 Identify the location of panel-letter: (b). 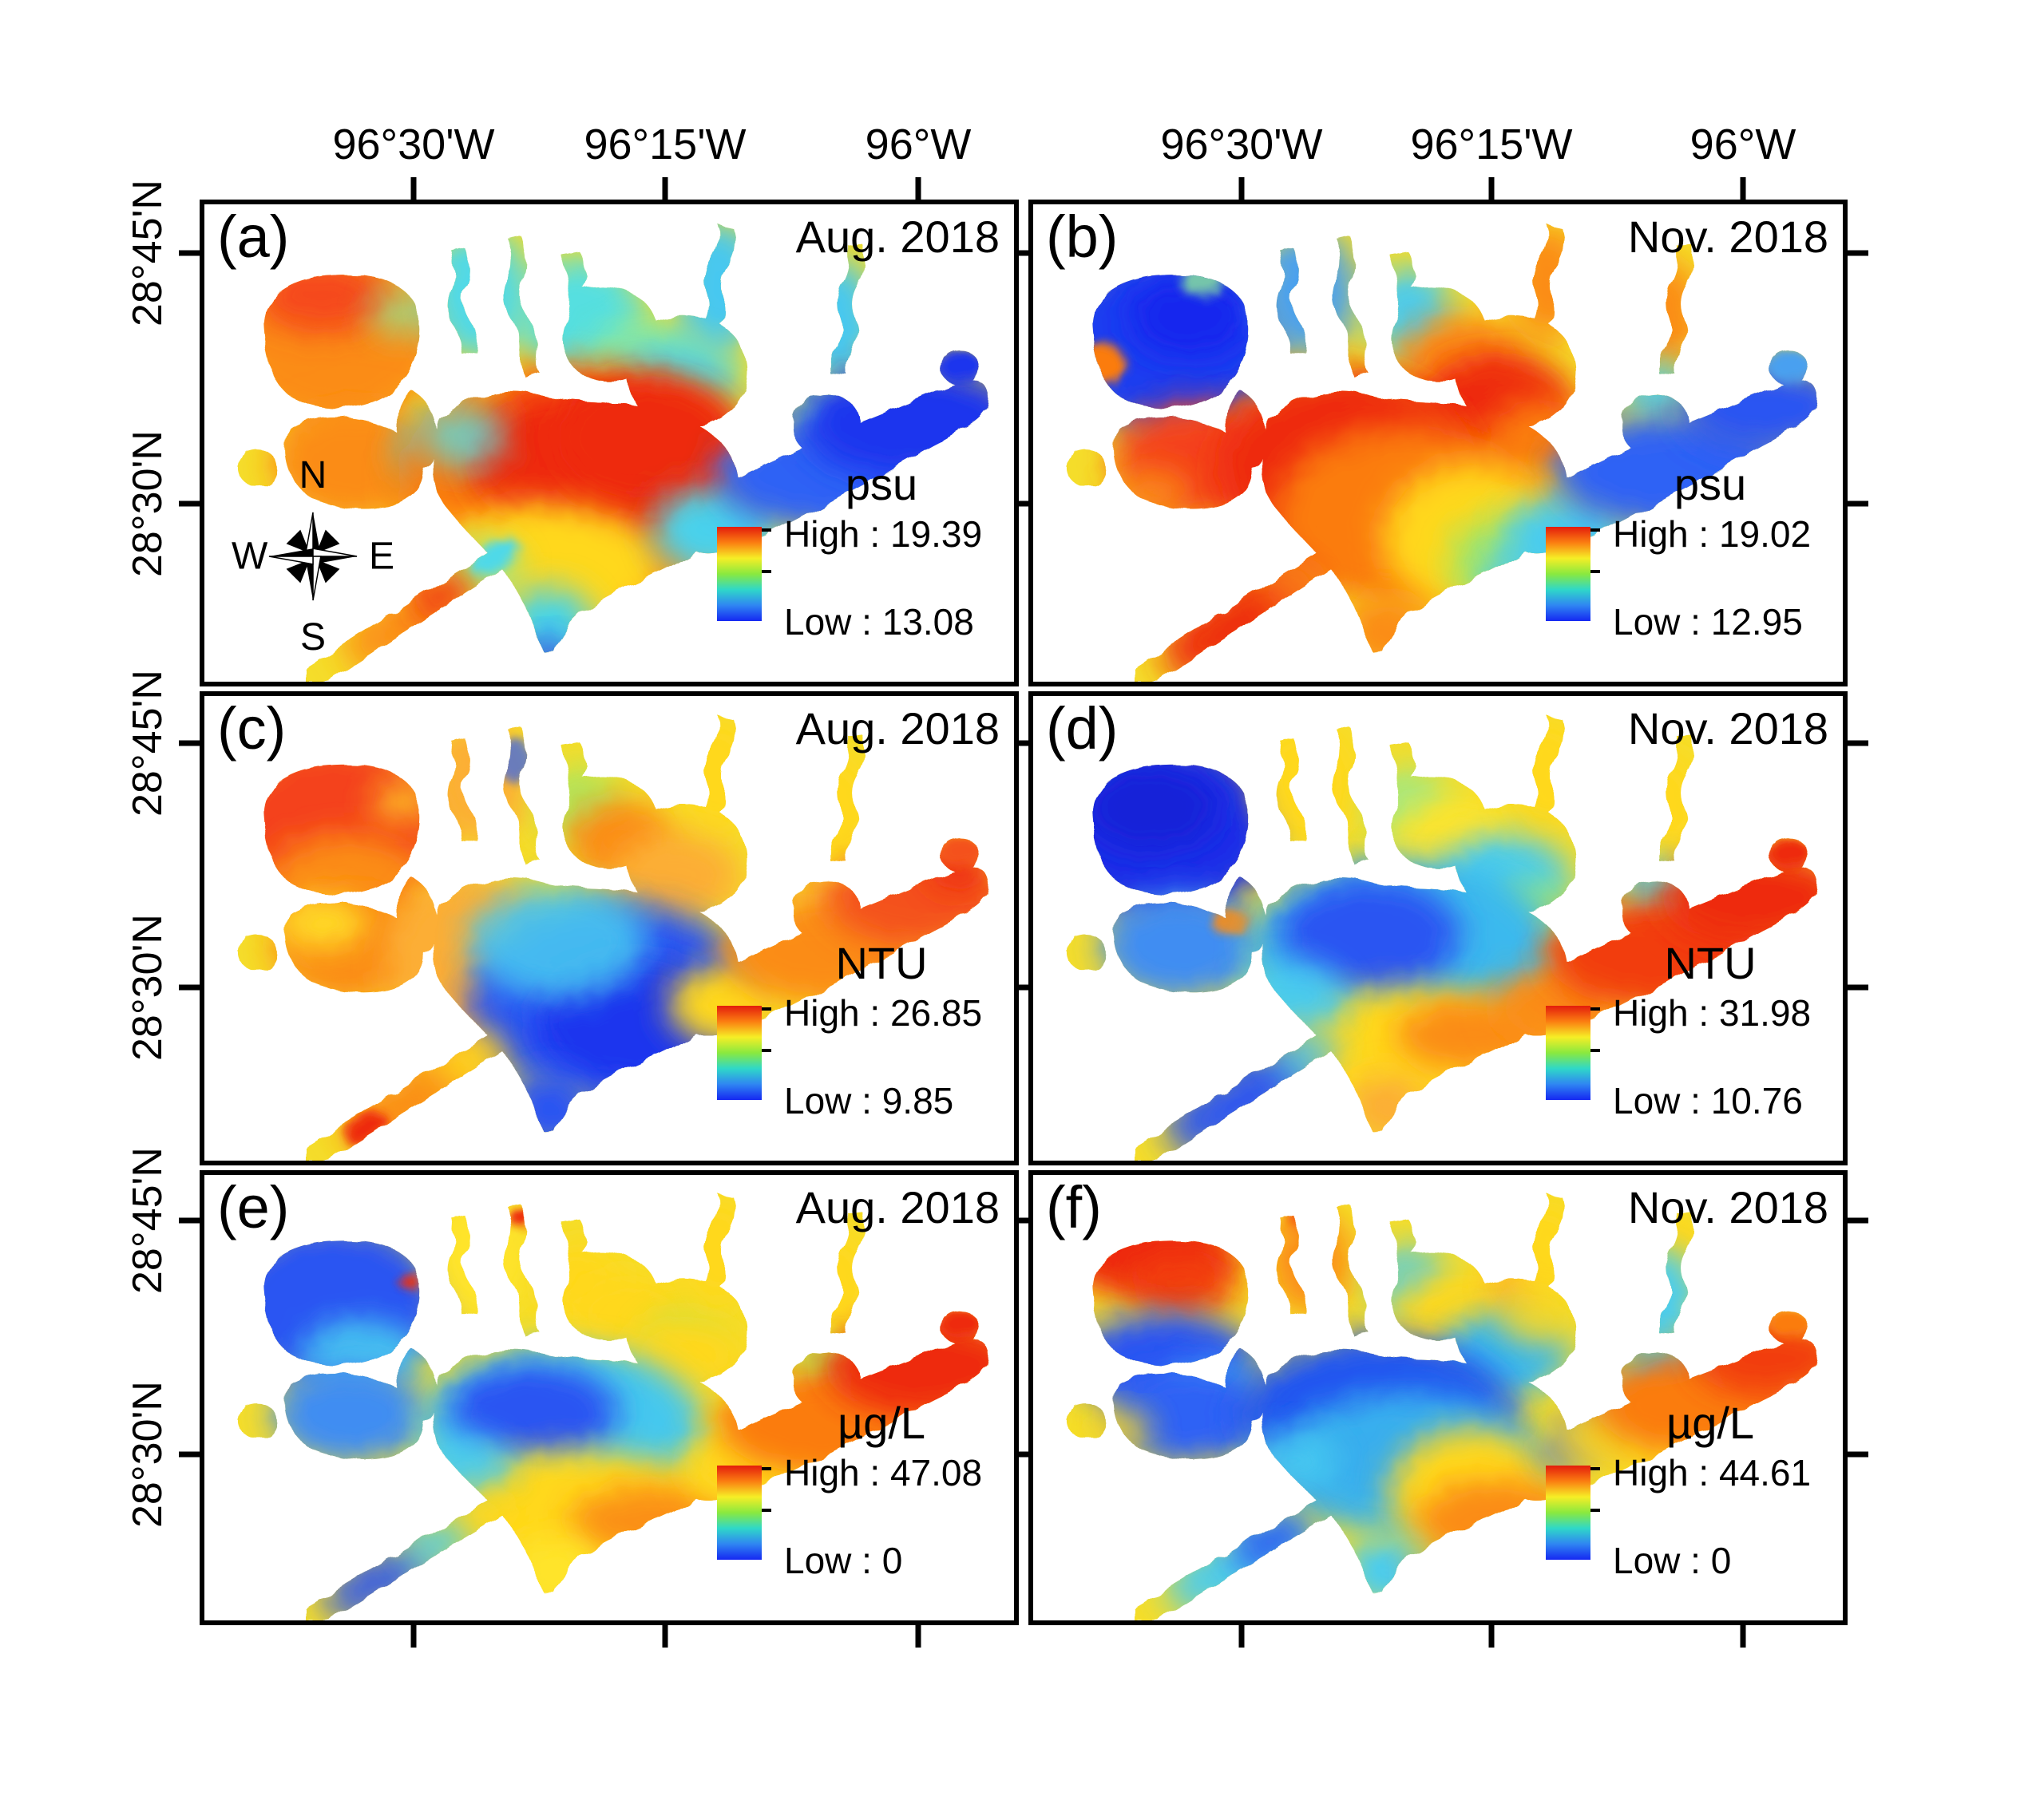
(1082, 237).